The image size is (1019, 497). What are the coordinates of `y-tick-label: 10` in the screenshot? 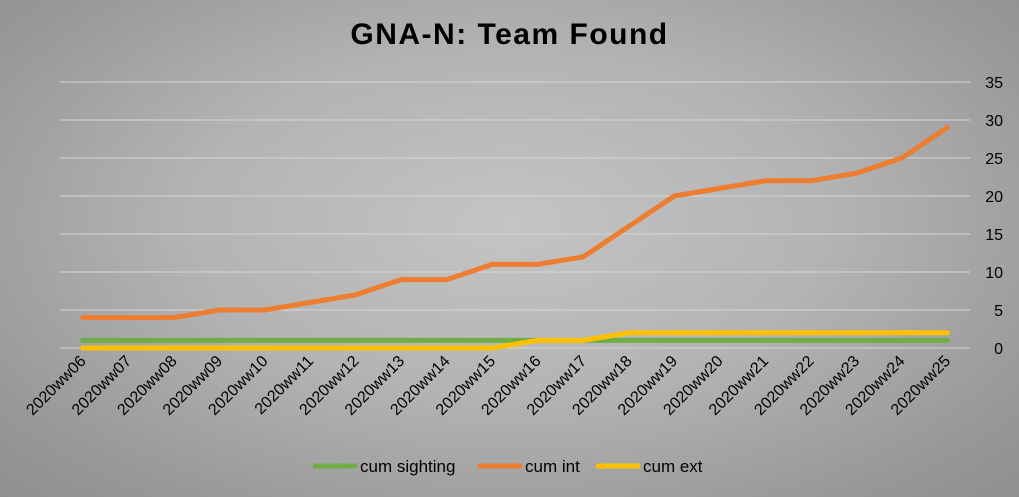 It's located at (994, 273).